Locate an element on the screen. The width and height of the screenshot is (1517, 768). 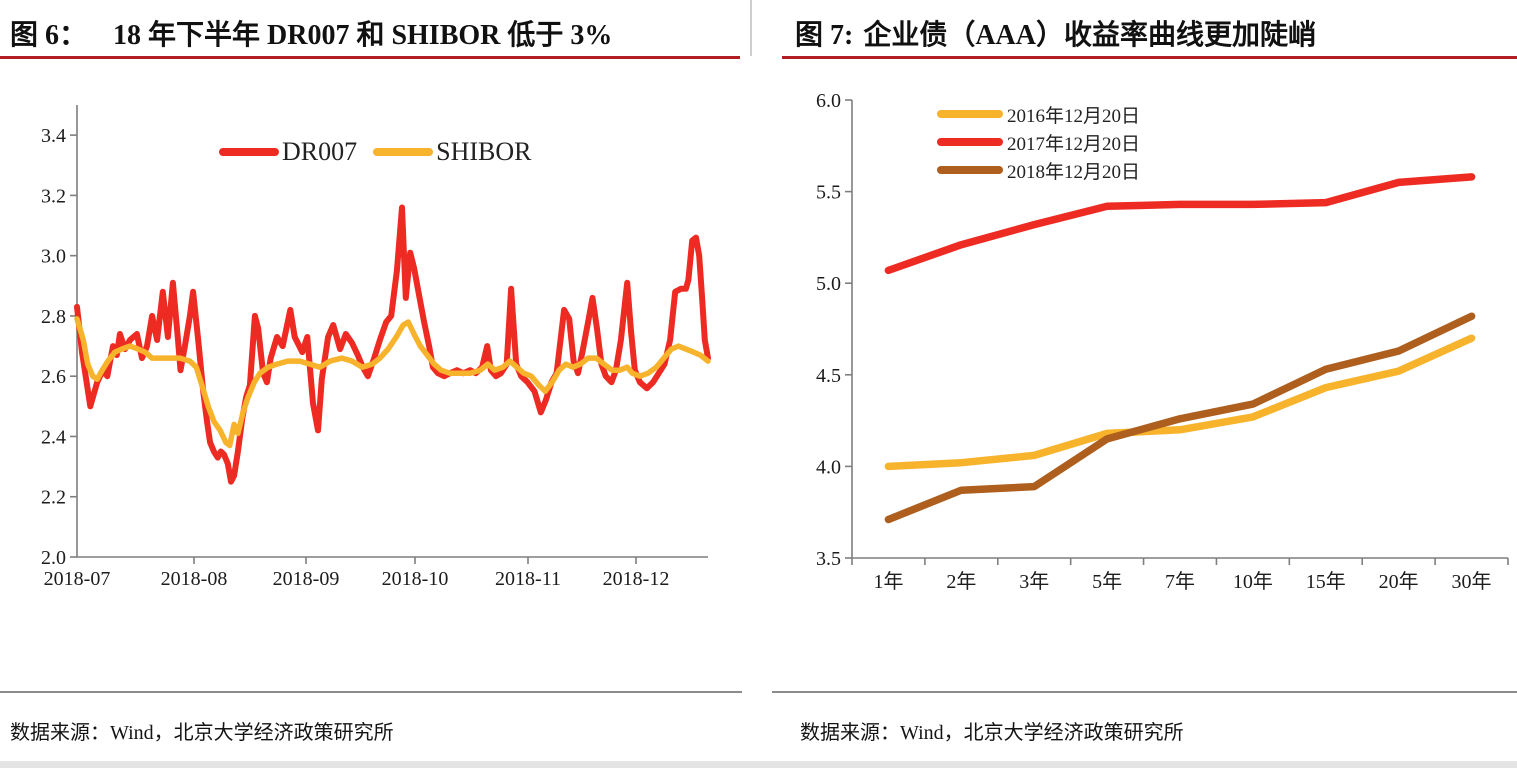
figure7-title-text: 企业债（AAA）收益率曲线更加陡峭 is located at coordinates (1089, 35).